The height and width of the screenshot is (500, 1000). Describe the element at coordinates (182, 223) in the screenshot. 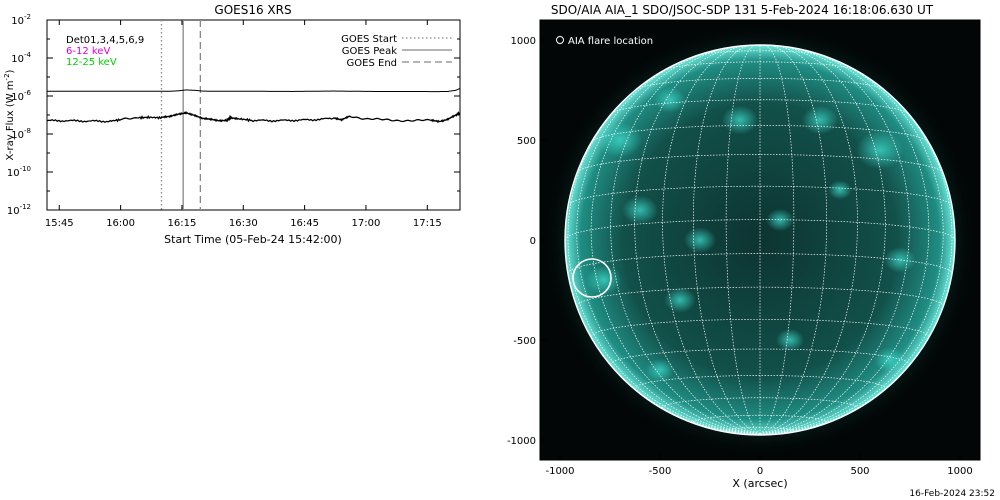

I see `goes-x-tick-label: 16:15` at that location.